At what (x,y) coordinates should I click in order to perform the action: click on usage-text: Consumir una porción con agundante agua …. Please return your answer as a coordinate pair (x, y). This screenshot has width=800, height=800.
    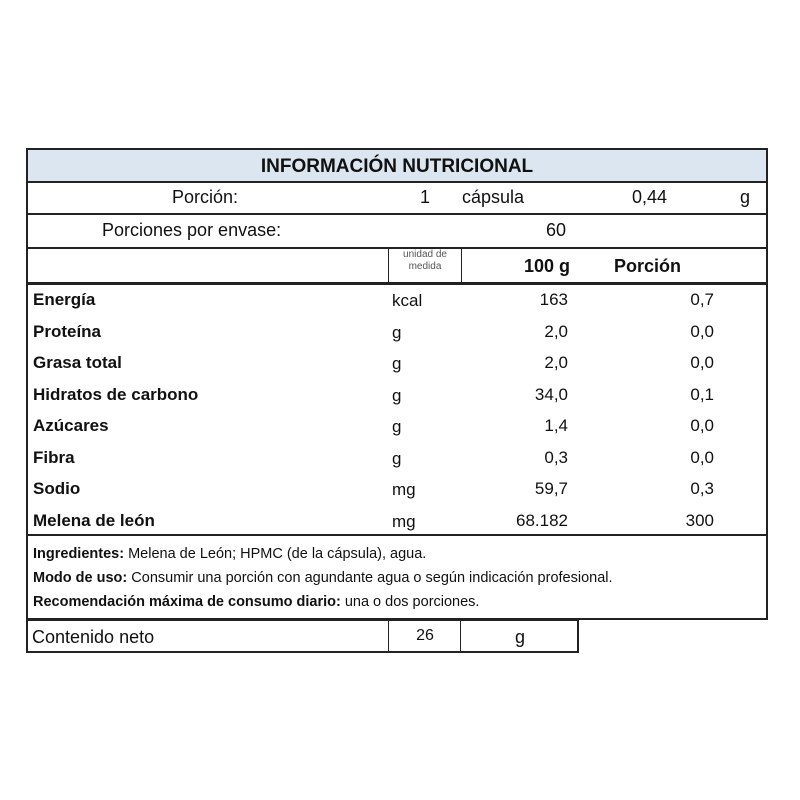
    Looking at the image, I should click on (370, 578).